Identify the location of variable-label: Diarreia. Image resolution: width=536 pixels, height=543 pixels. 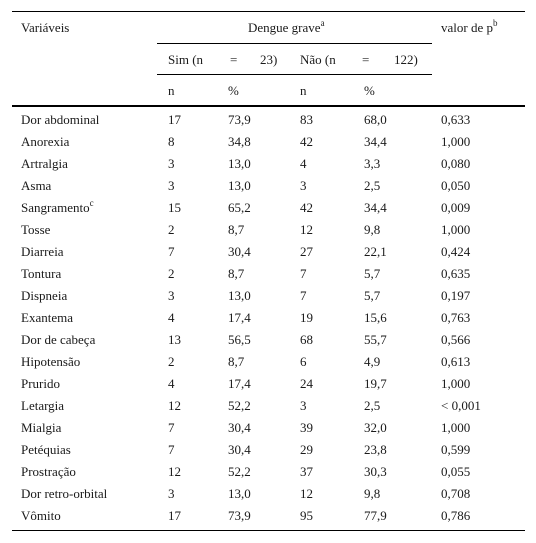
(42, 251).